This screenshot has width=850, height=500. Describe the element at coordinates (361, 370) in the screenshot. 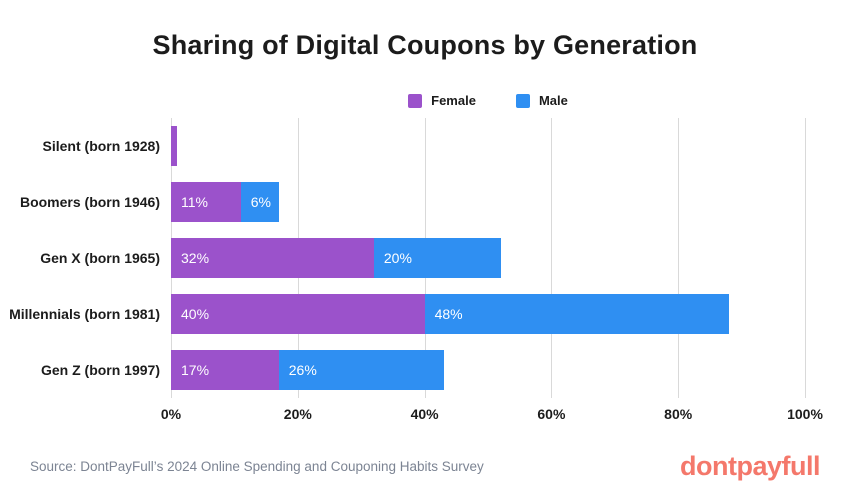

I see `bar-segment-male: 26%` at that location.